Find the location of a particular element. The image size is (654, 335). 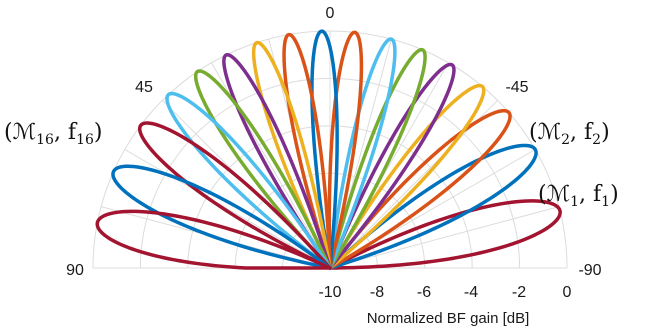

radial-tick-minus-2: -2 is located at coordinates (519, 292).